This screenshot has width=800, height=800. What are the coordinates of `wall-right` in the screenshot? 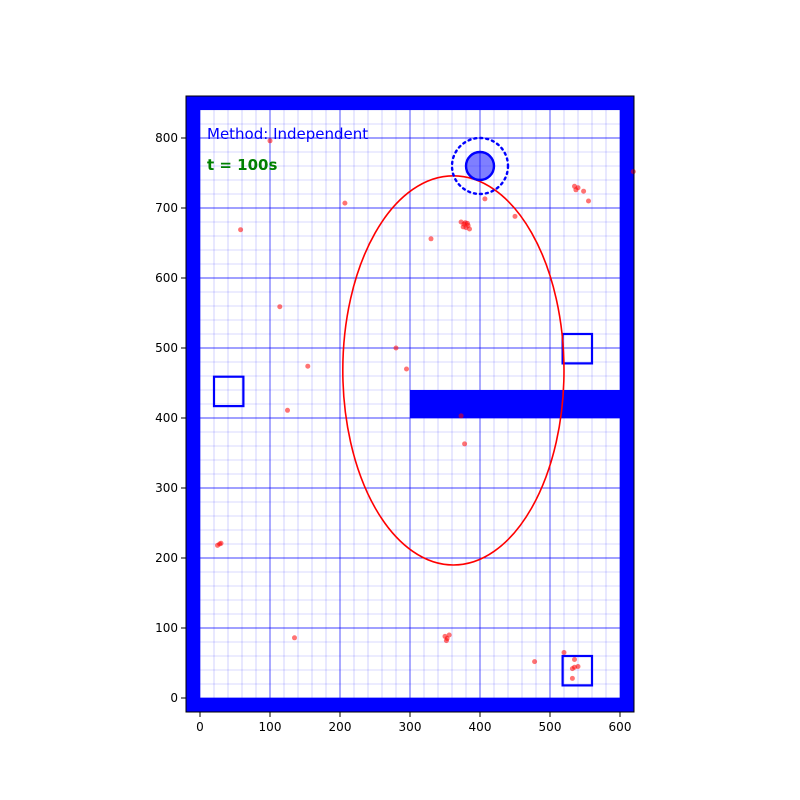 It's located at (627, 404).